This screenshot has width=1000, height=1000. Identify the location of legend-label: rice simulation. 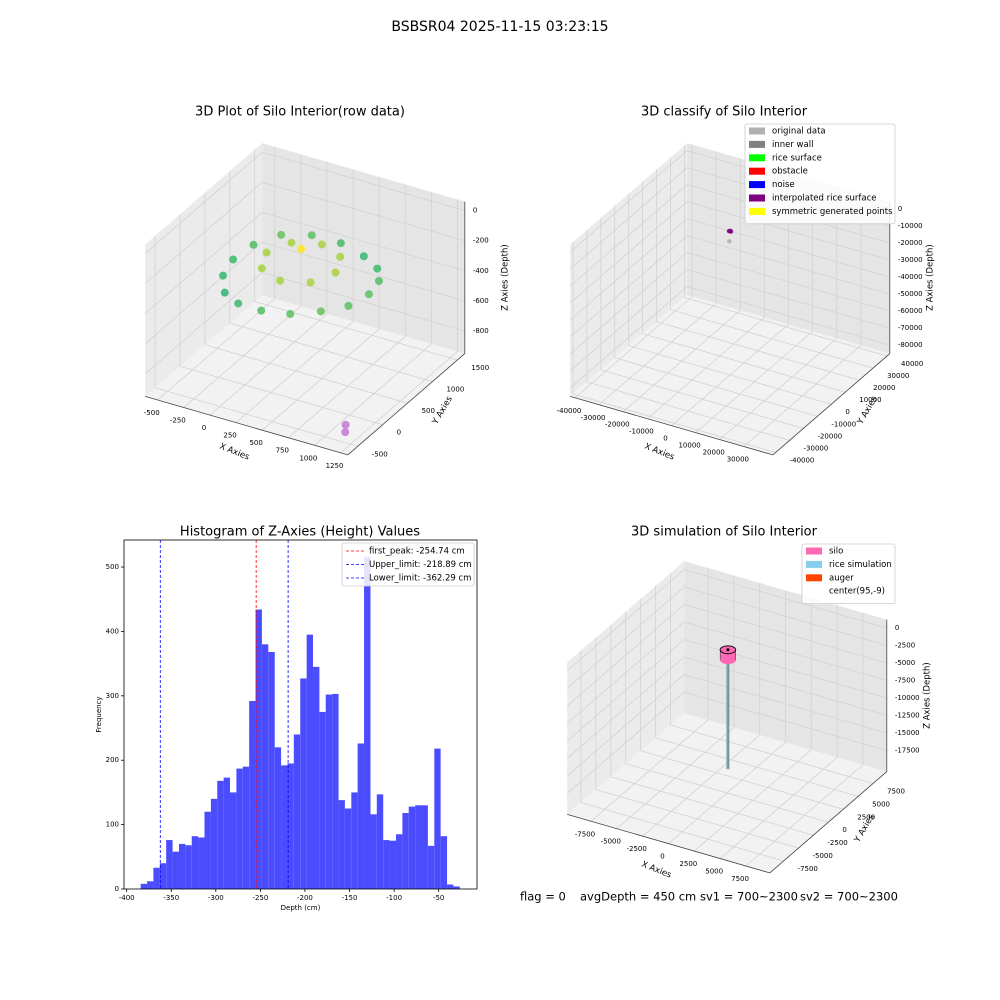
(860, 565).